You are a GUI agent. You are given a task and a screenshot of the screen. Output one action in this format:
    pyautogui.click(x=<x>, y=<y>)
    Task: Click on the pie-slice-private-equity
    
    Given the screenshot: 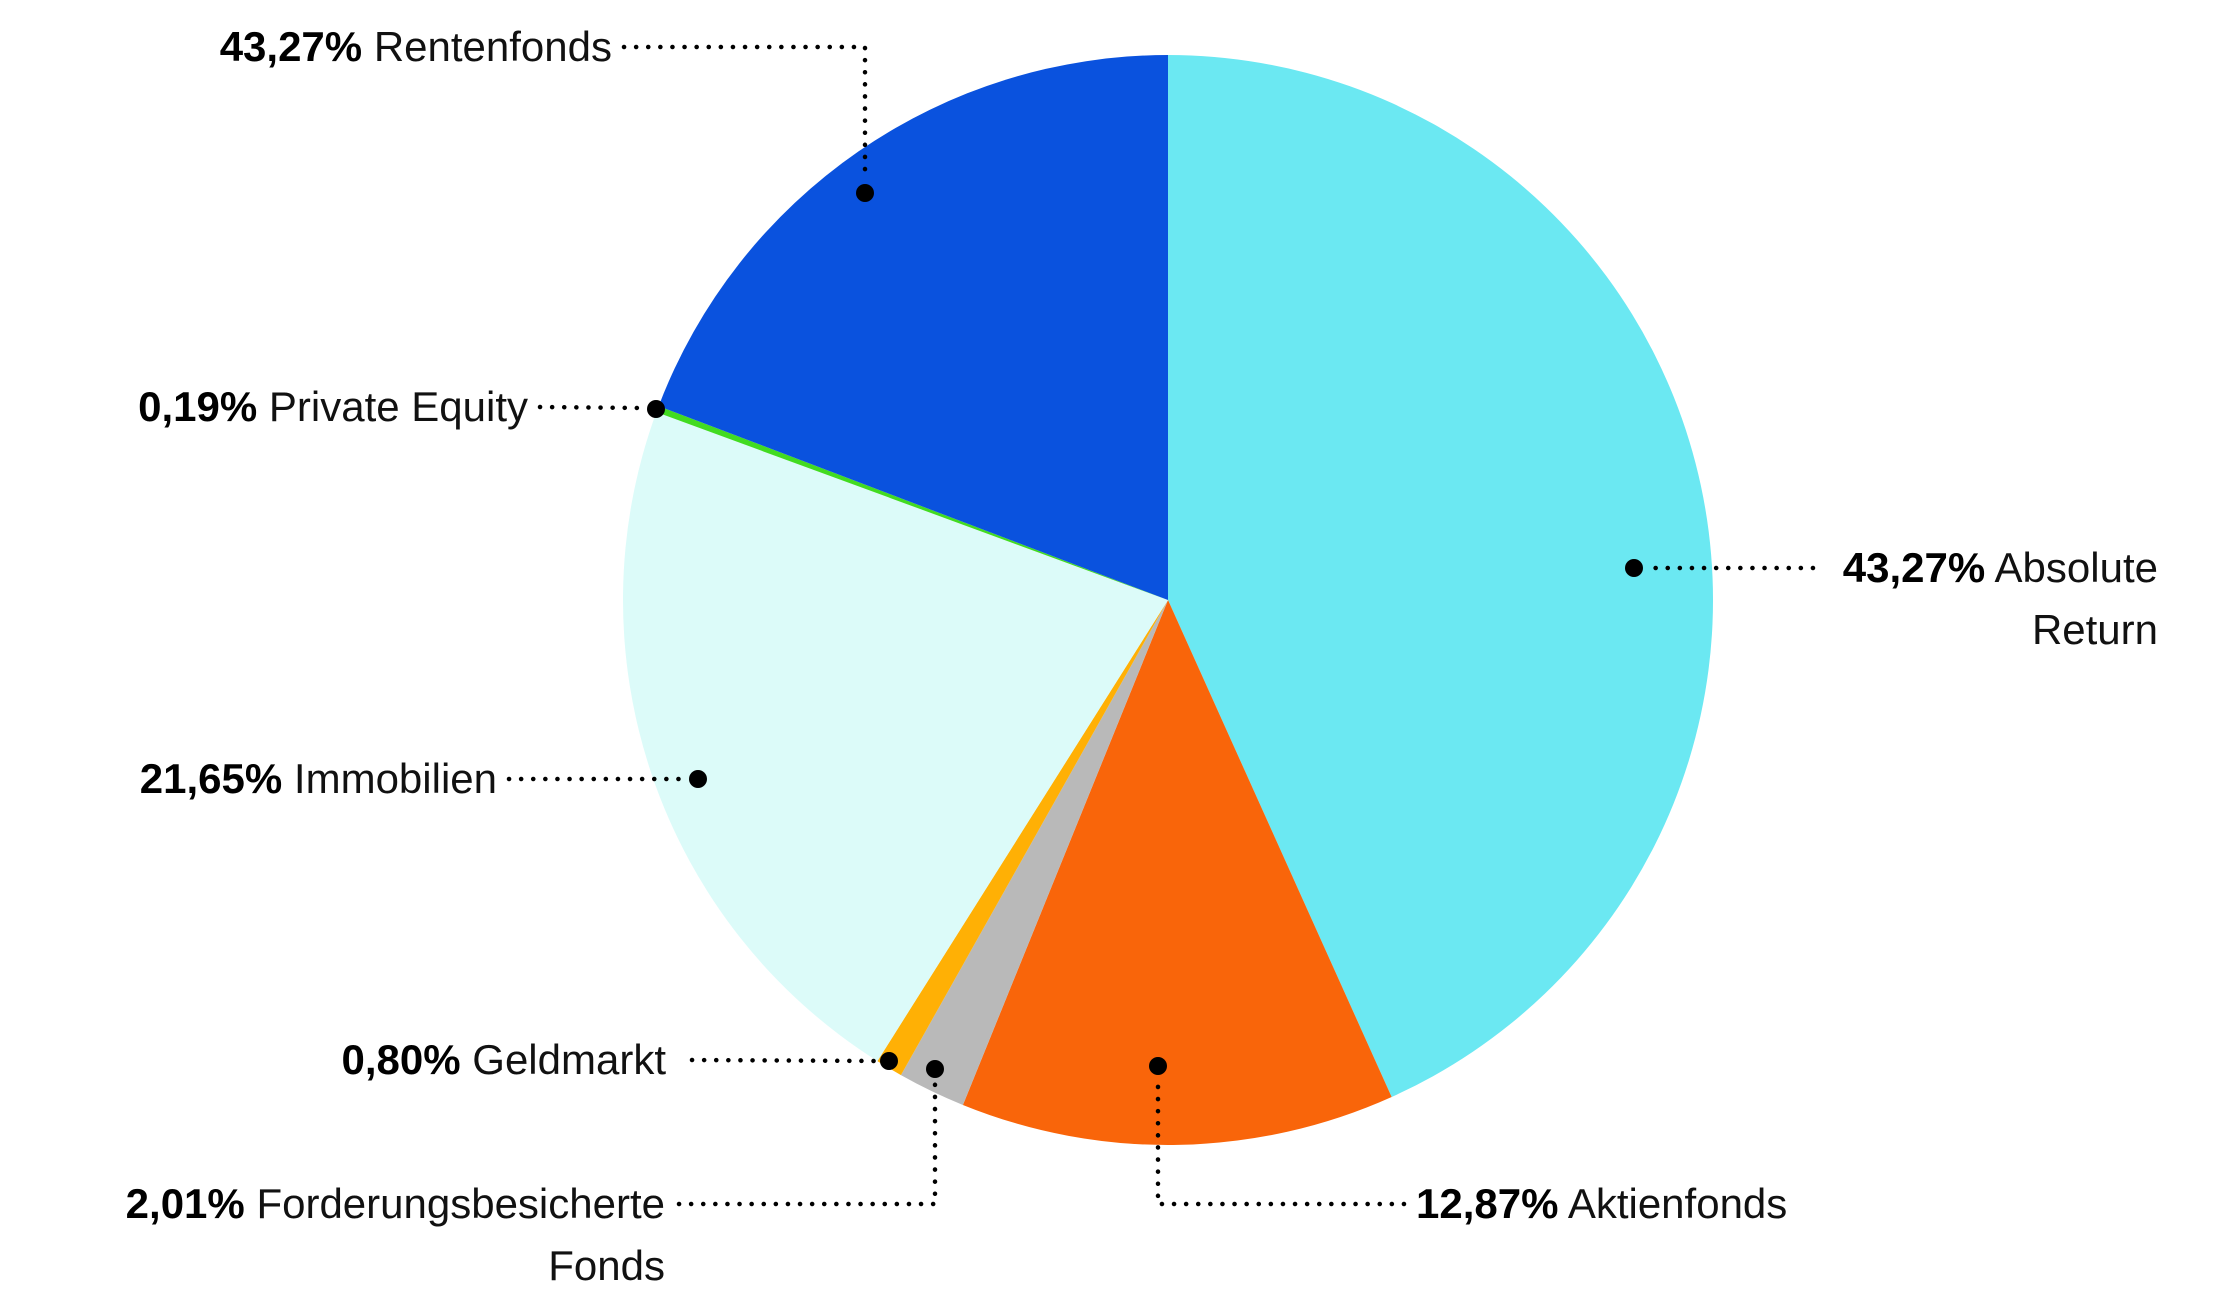 What is the action you would take?
    pyautogui.click(x=912, y=503)
    